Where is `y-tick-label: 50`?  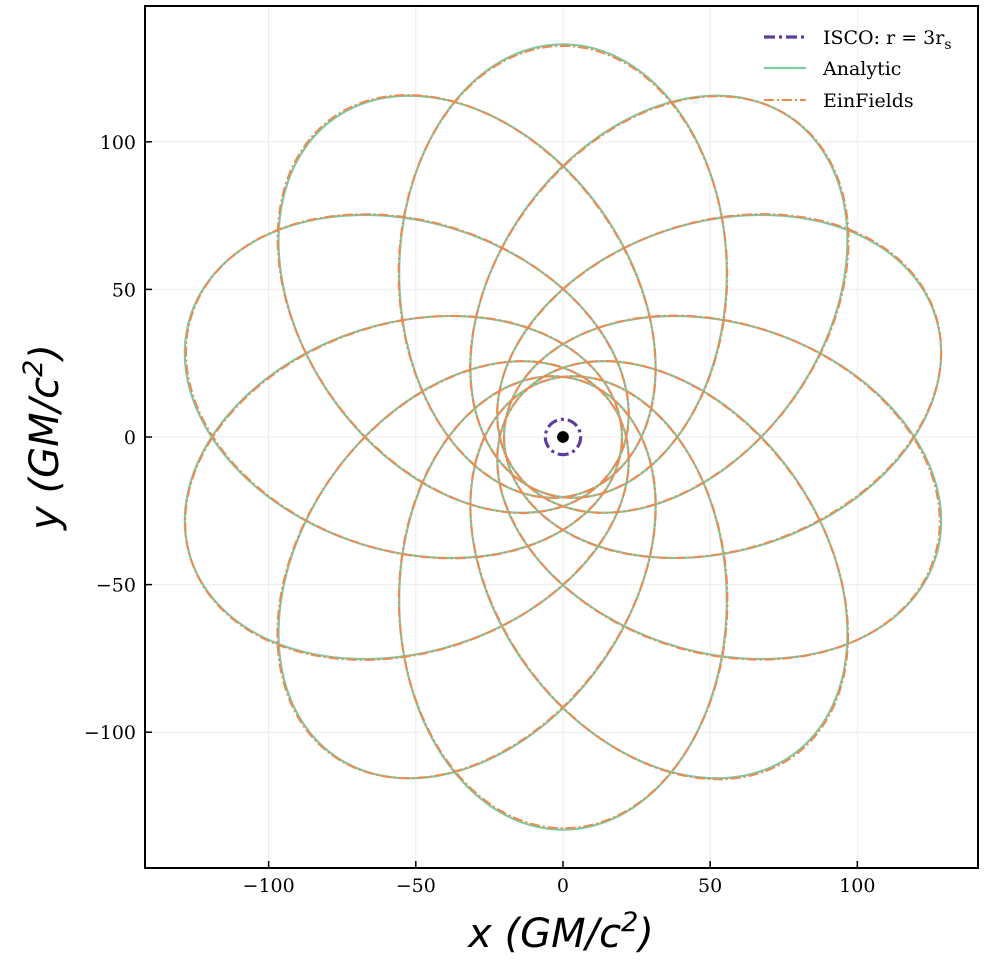
y-tick-label: 50 is located at coordinates (124, 290).